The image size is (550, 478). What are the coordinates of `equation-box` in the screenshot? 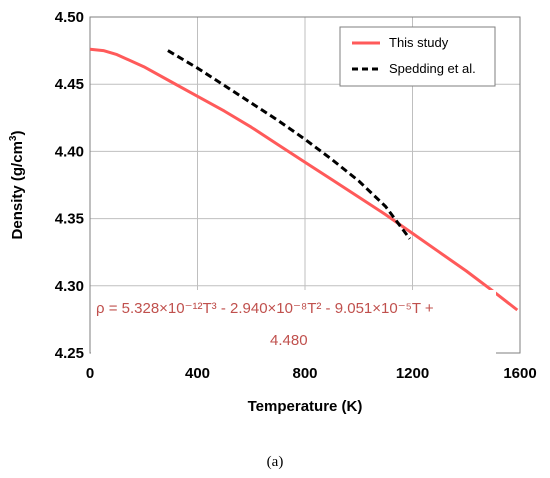 It's located at (293, 323).